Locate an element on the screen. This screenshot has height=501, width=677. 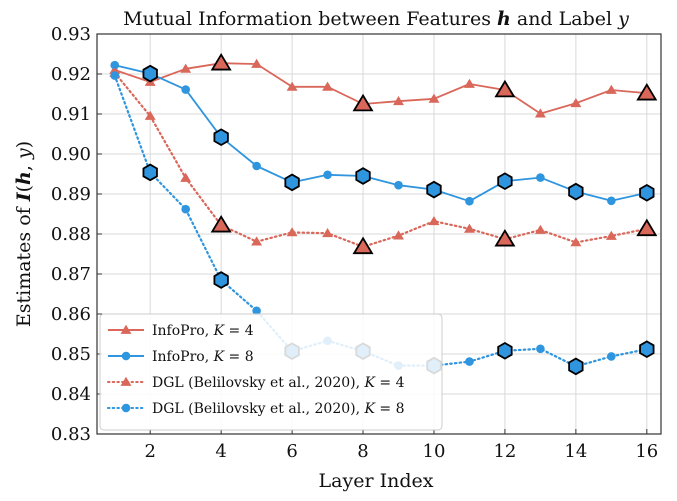
x-tick-label: 10 is located at coordinates (434, 451).